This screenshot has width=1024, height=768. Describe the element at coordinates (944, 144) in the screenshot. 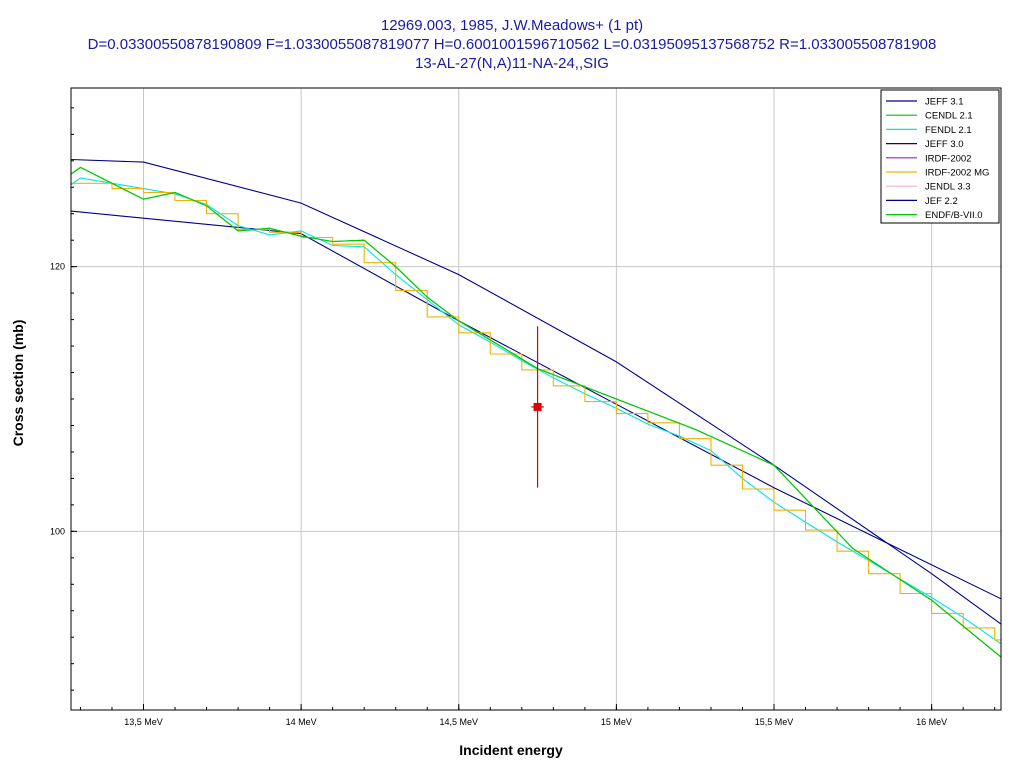

I see `legend-label: JEFF 3.0` at that location.